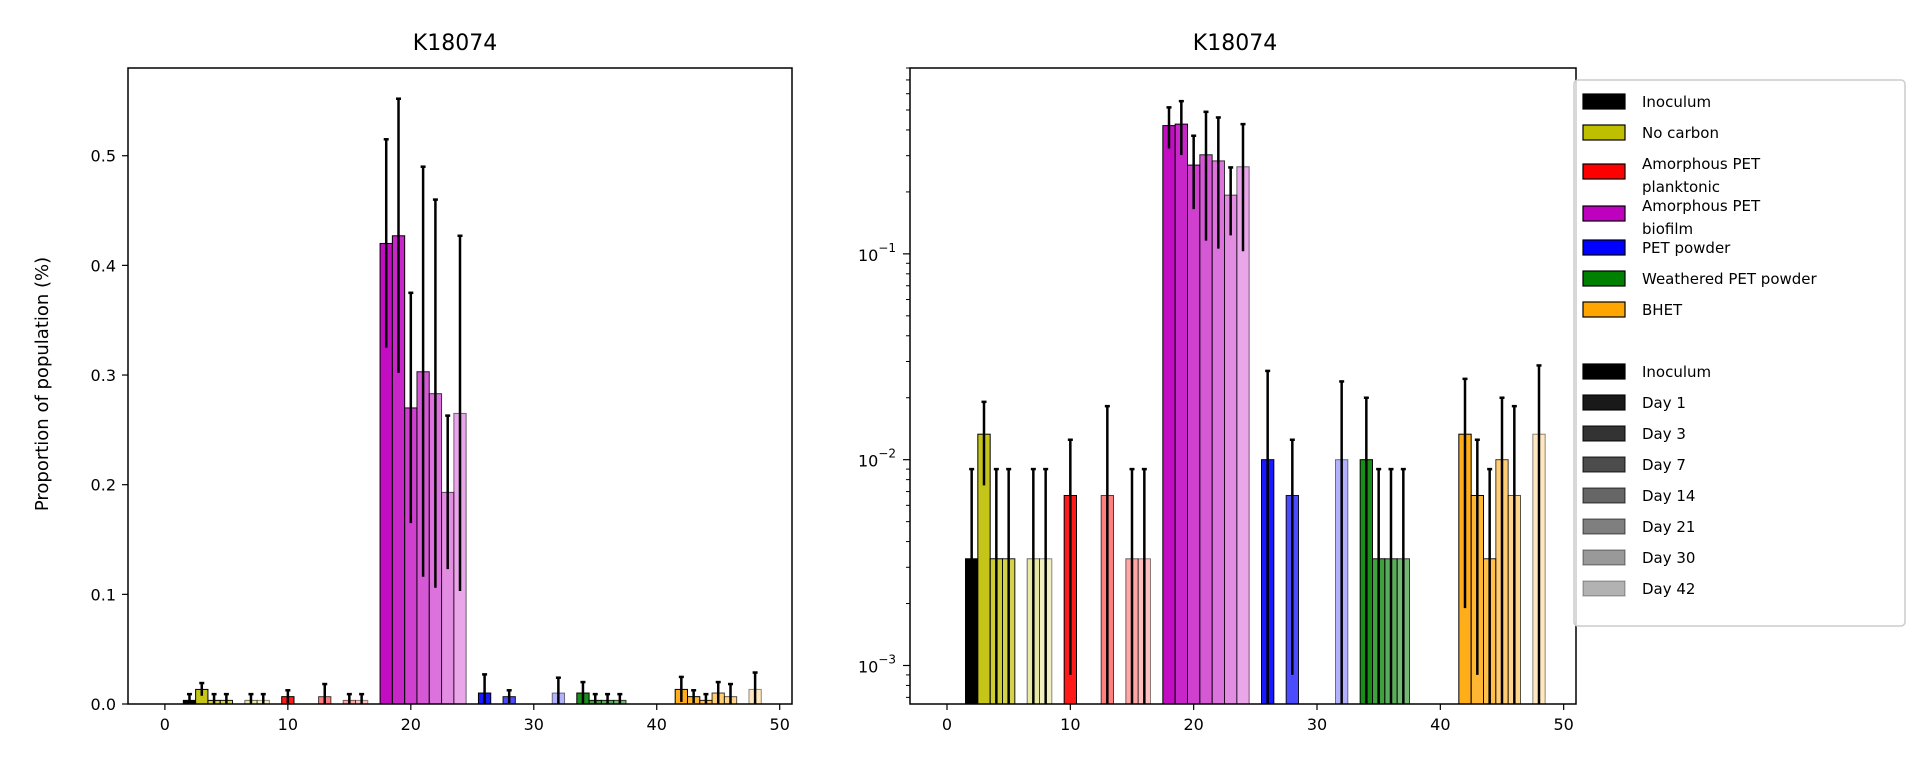 The width and height of the screenshot is (1920, 768). I want to click on y-tick-label-left-2: 0.2, so click(103, 485).